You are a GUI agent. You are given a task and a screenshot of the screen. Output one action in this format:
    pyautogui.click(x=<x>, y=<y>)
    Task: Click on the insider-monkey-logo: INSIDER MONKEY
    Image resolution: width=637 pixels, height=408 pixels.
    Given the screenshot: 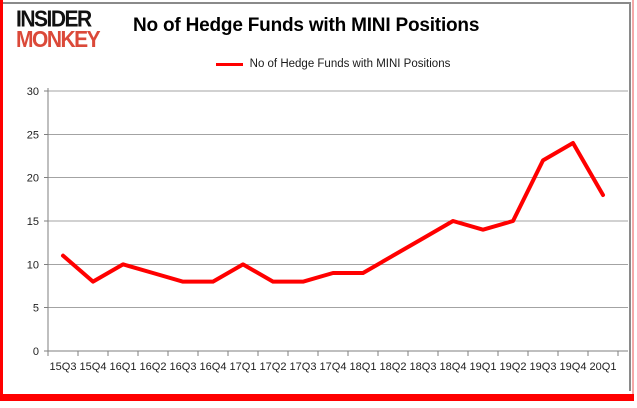 What is the action you would take?
    pyautogui.click(x=58, y=29)
    